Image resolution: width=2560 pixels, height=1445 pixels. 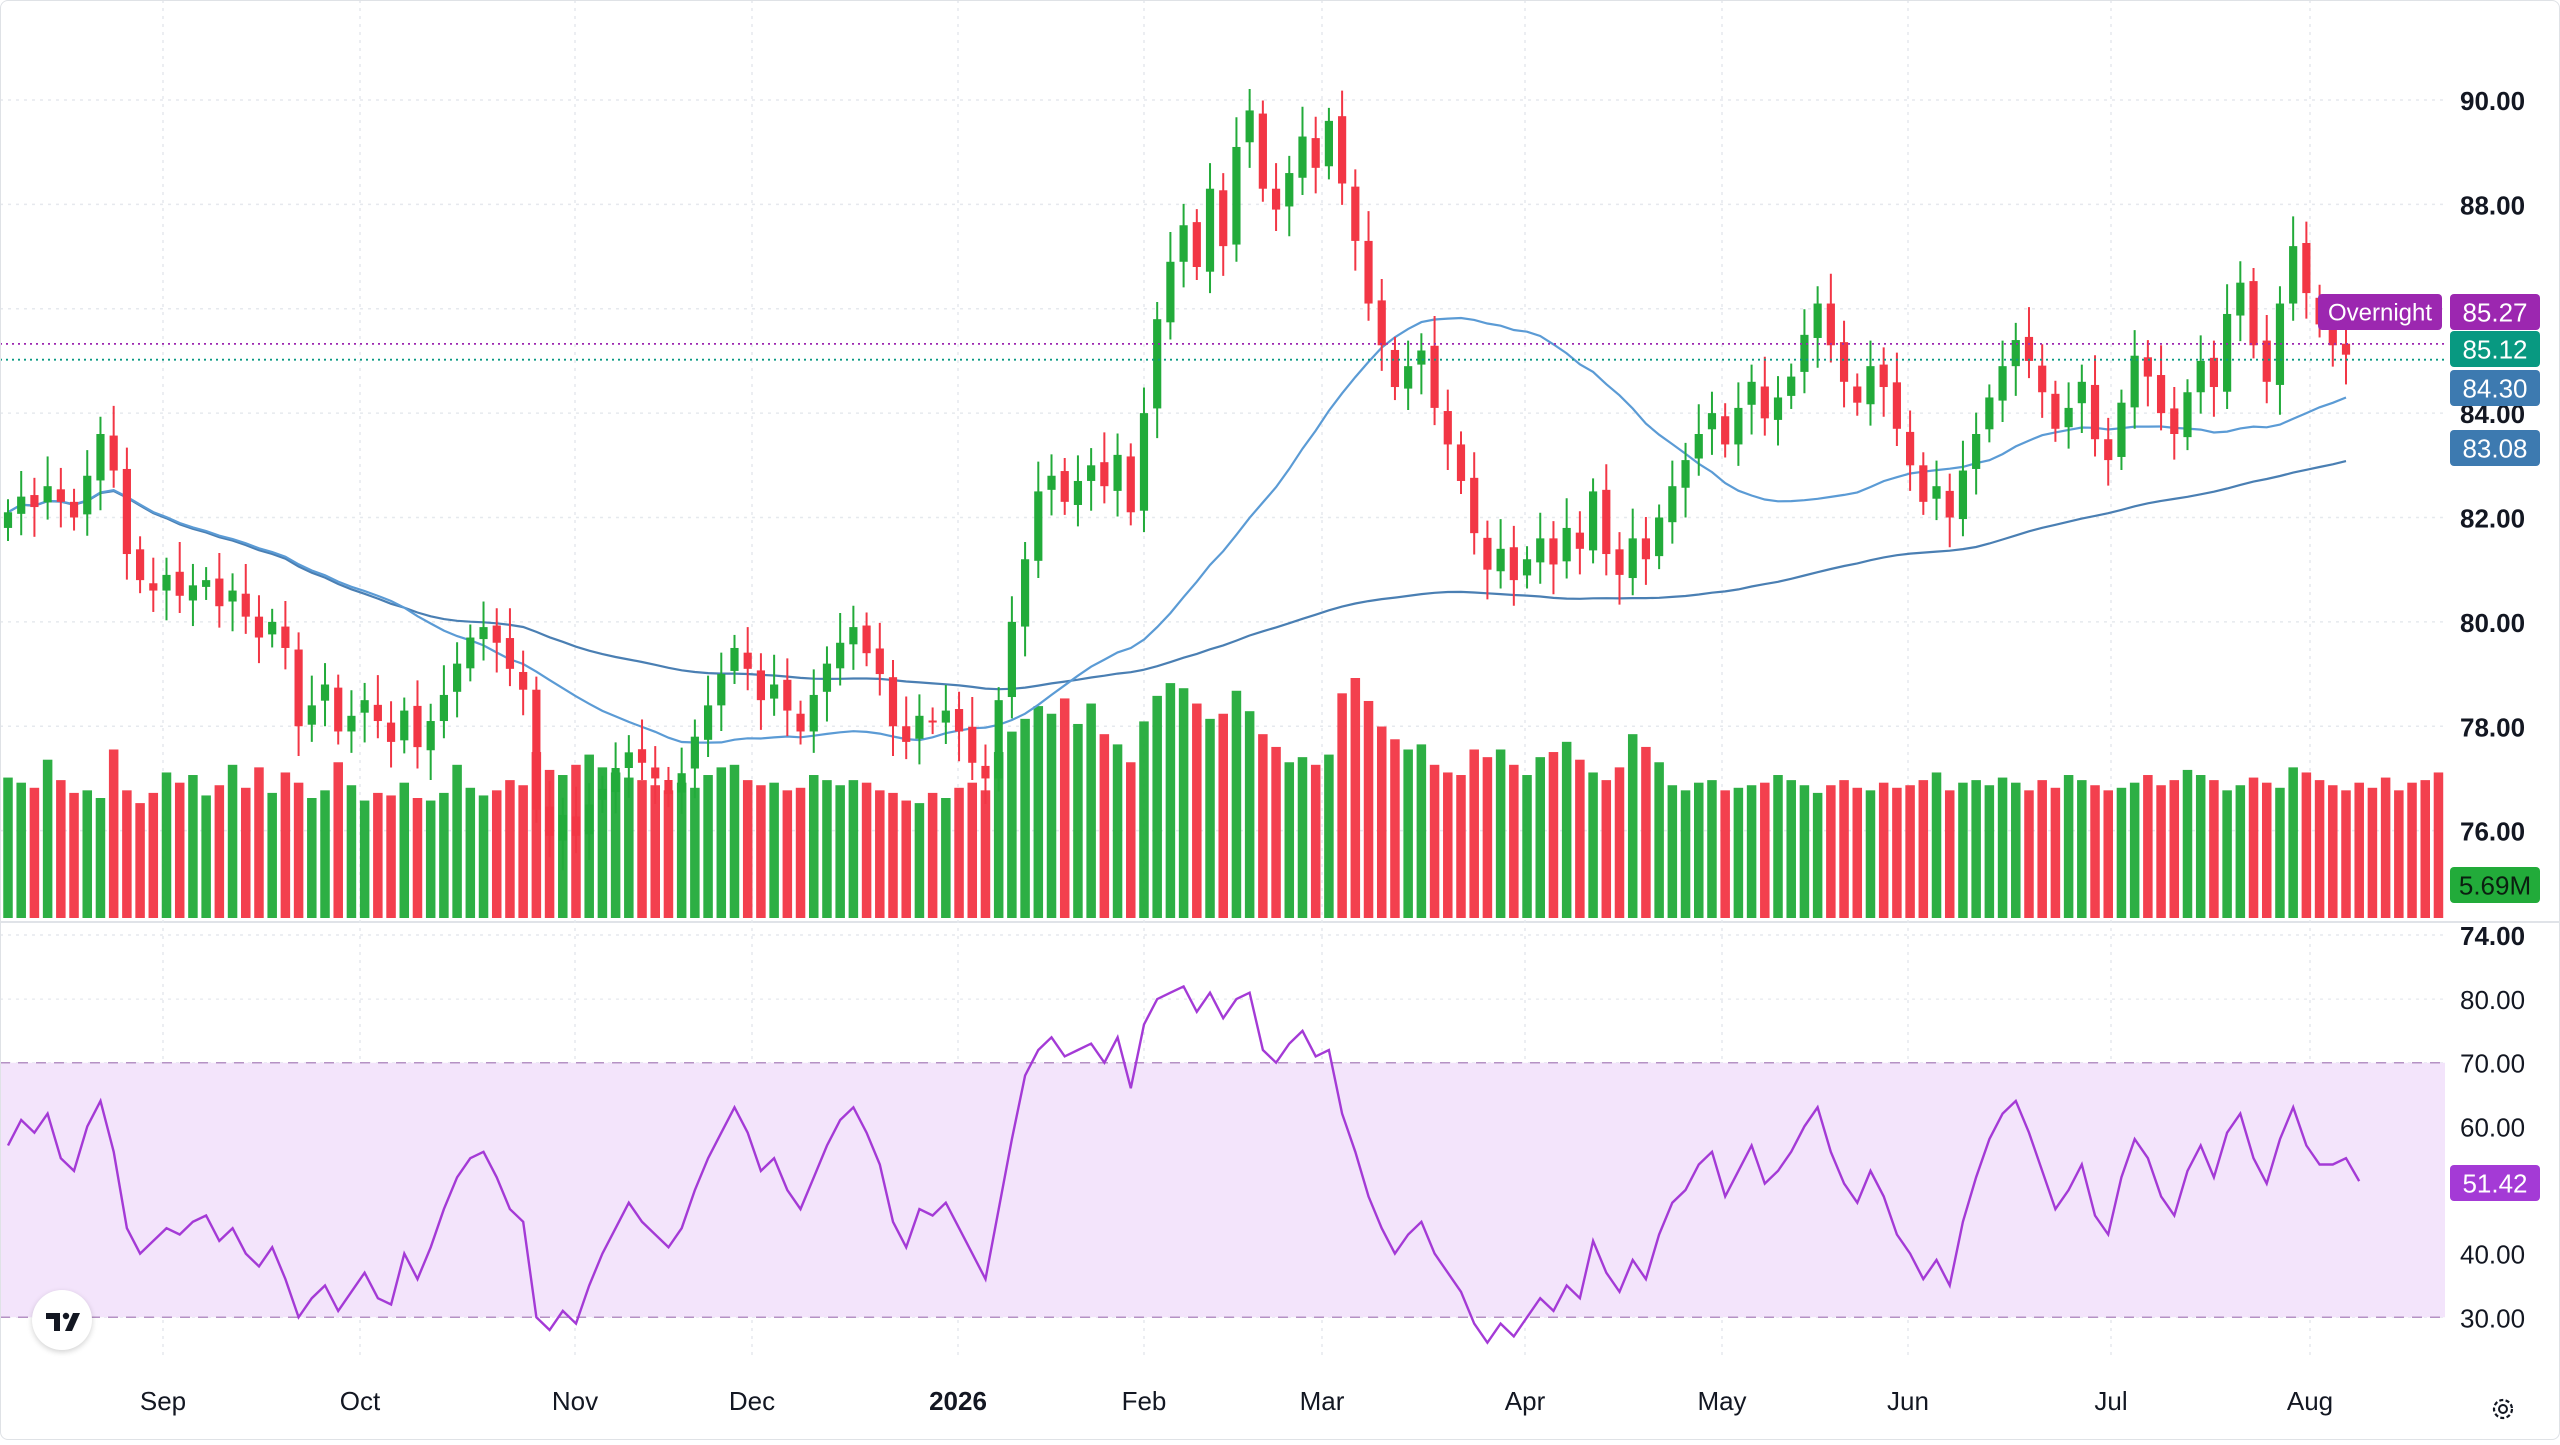 What do you see at coordinates (2503, 1409) in the screenshot?
I see `settings-gear-icon` at bounding box center [2503, 1409].